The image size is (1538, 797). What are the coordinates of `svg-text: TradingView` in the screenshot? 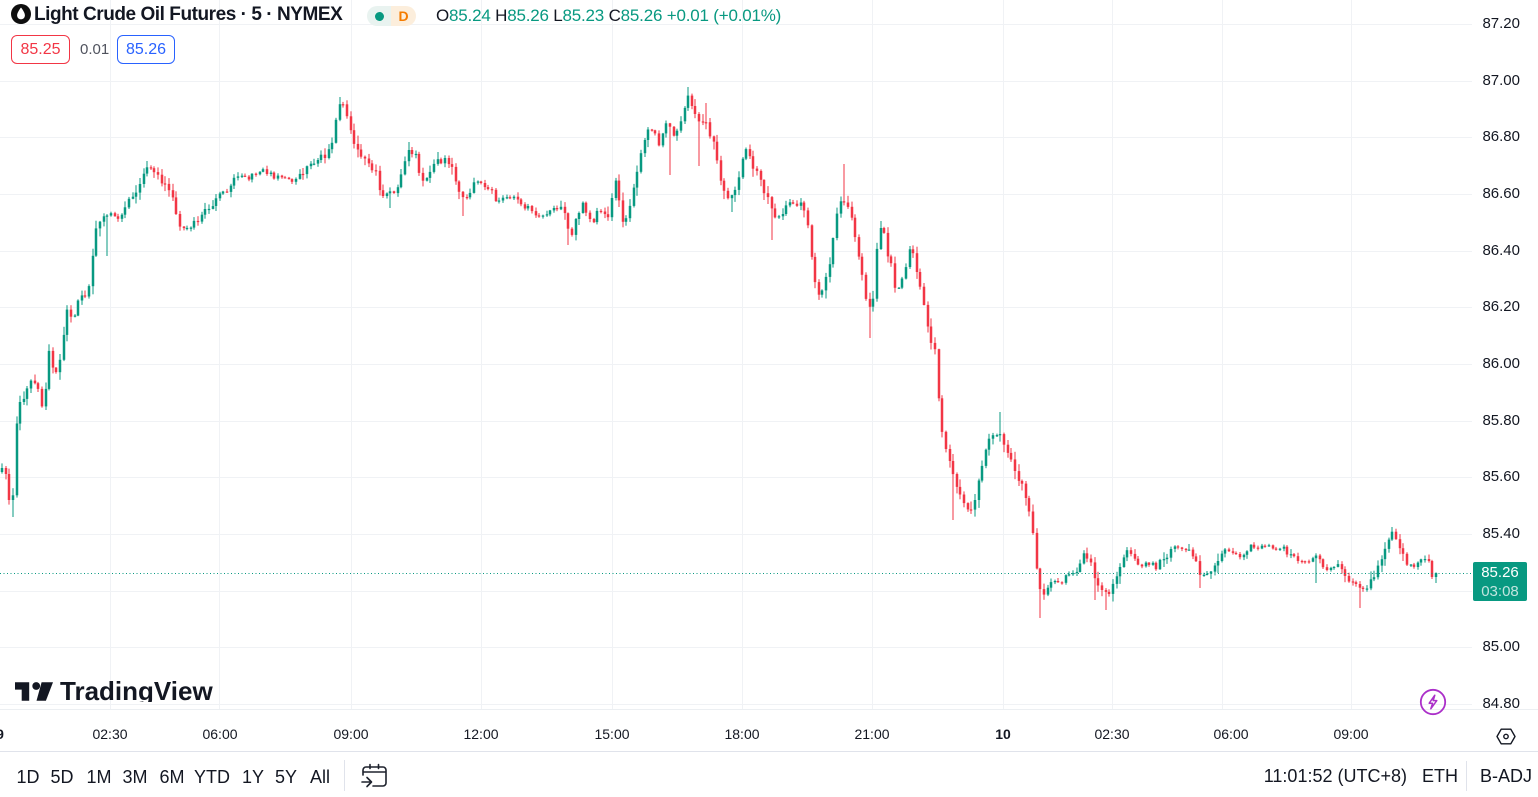 It's located at (136, 691).